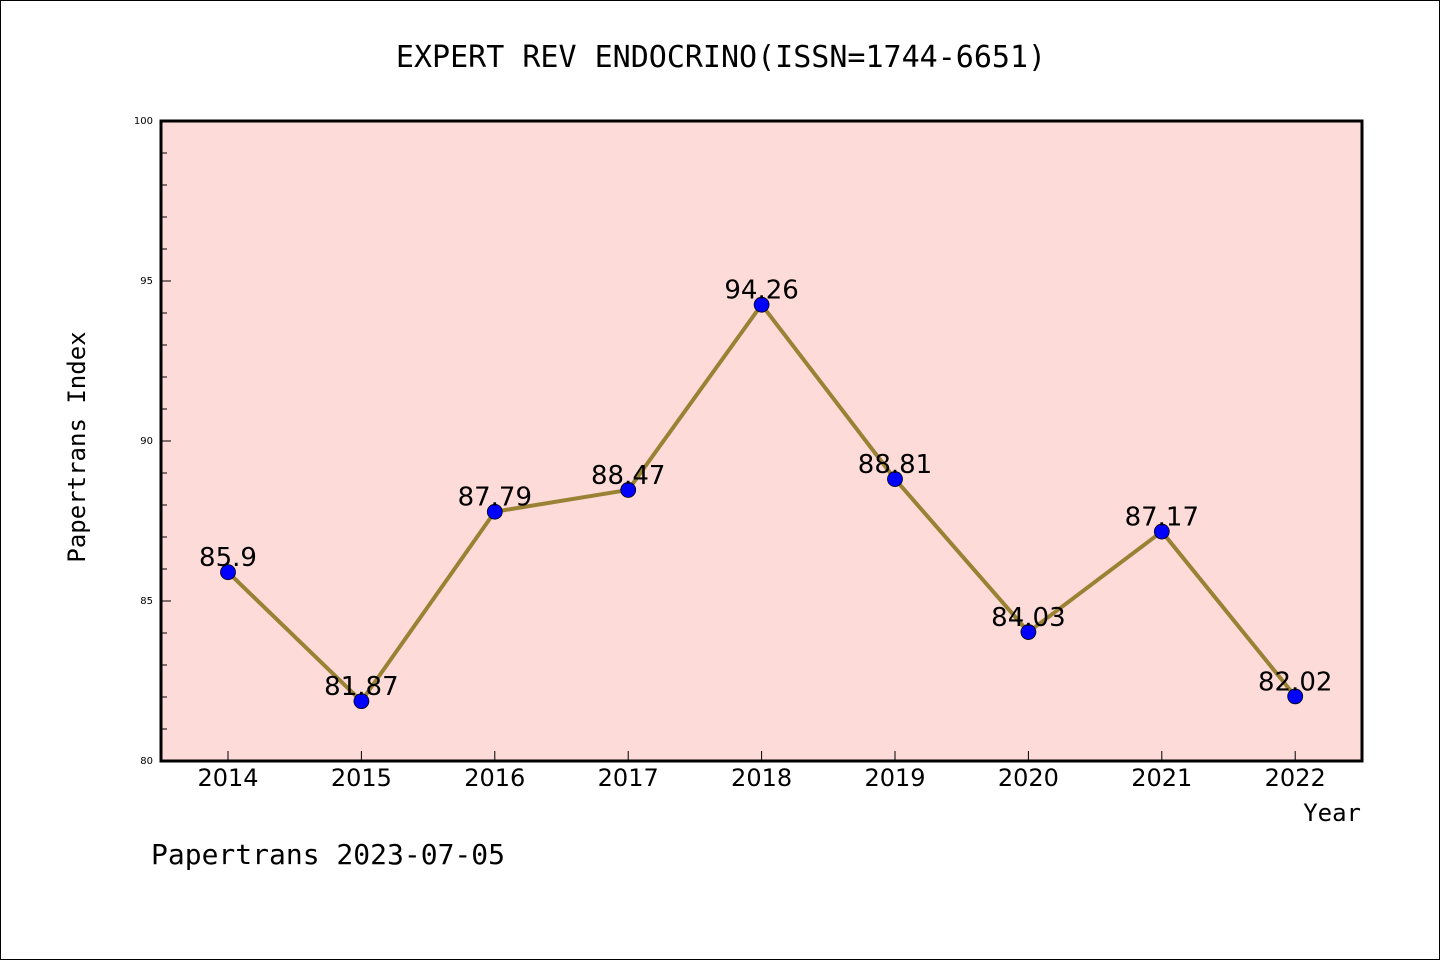 The height and width of the screenshot is (961, 1440). I want to click on x-axis-label: Year, so click(1332, 813).